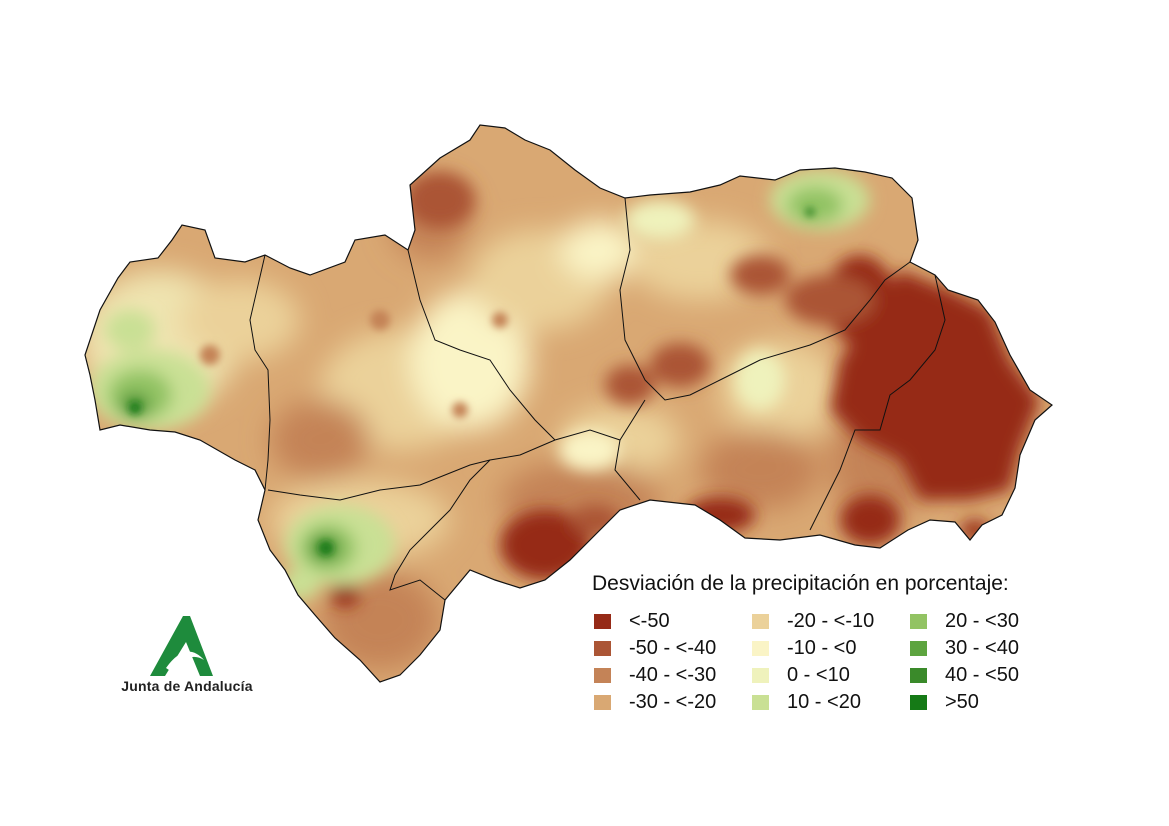  I want to click on legend-item: -30 - <-20, so click(671, 702).